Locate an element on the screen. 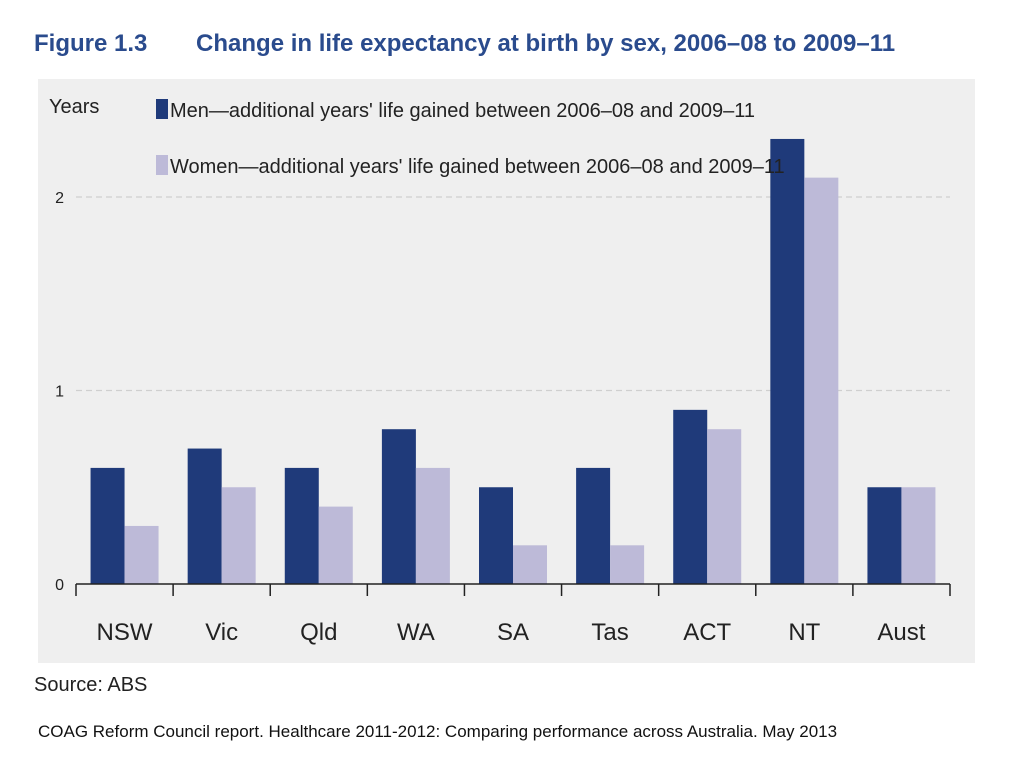  x-tick-label: NT is located at coordinates (804, 632).